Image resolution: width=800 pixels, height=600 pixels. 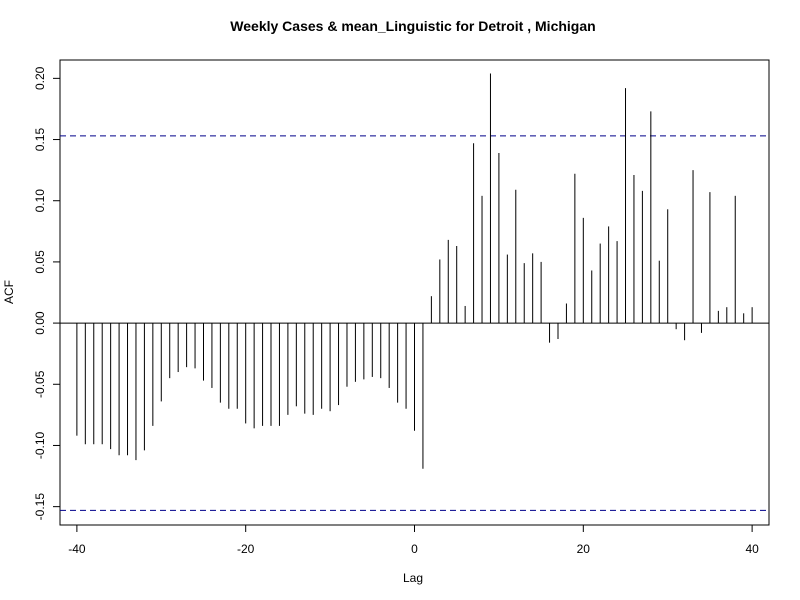 What do you see at coordinates (246, 549) in the screenshot?
I see `x-tick-label: -20` at bounding box center [246, 549].